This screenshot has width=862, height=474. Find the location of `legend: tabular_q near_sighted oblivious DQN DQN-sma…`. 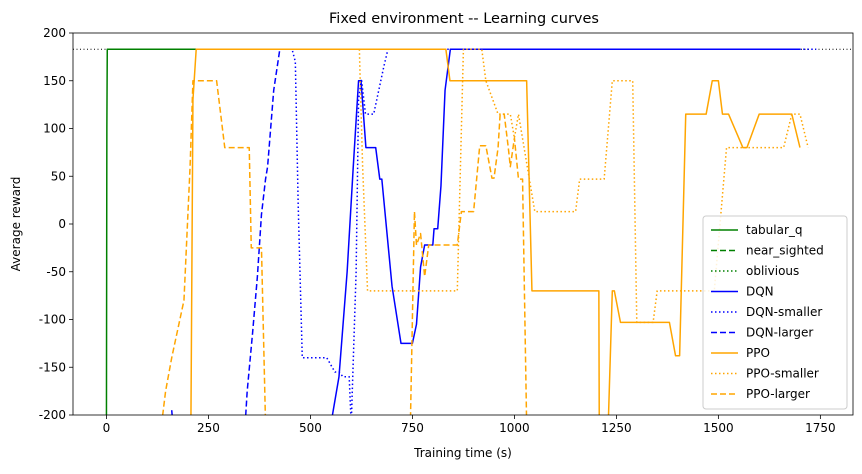

legend: tabular_q near_sighted oblivious DQN DQN-sma… is located at coordinates (775, 312).